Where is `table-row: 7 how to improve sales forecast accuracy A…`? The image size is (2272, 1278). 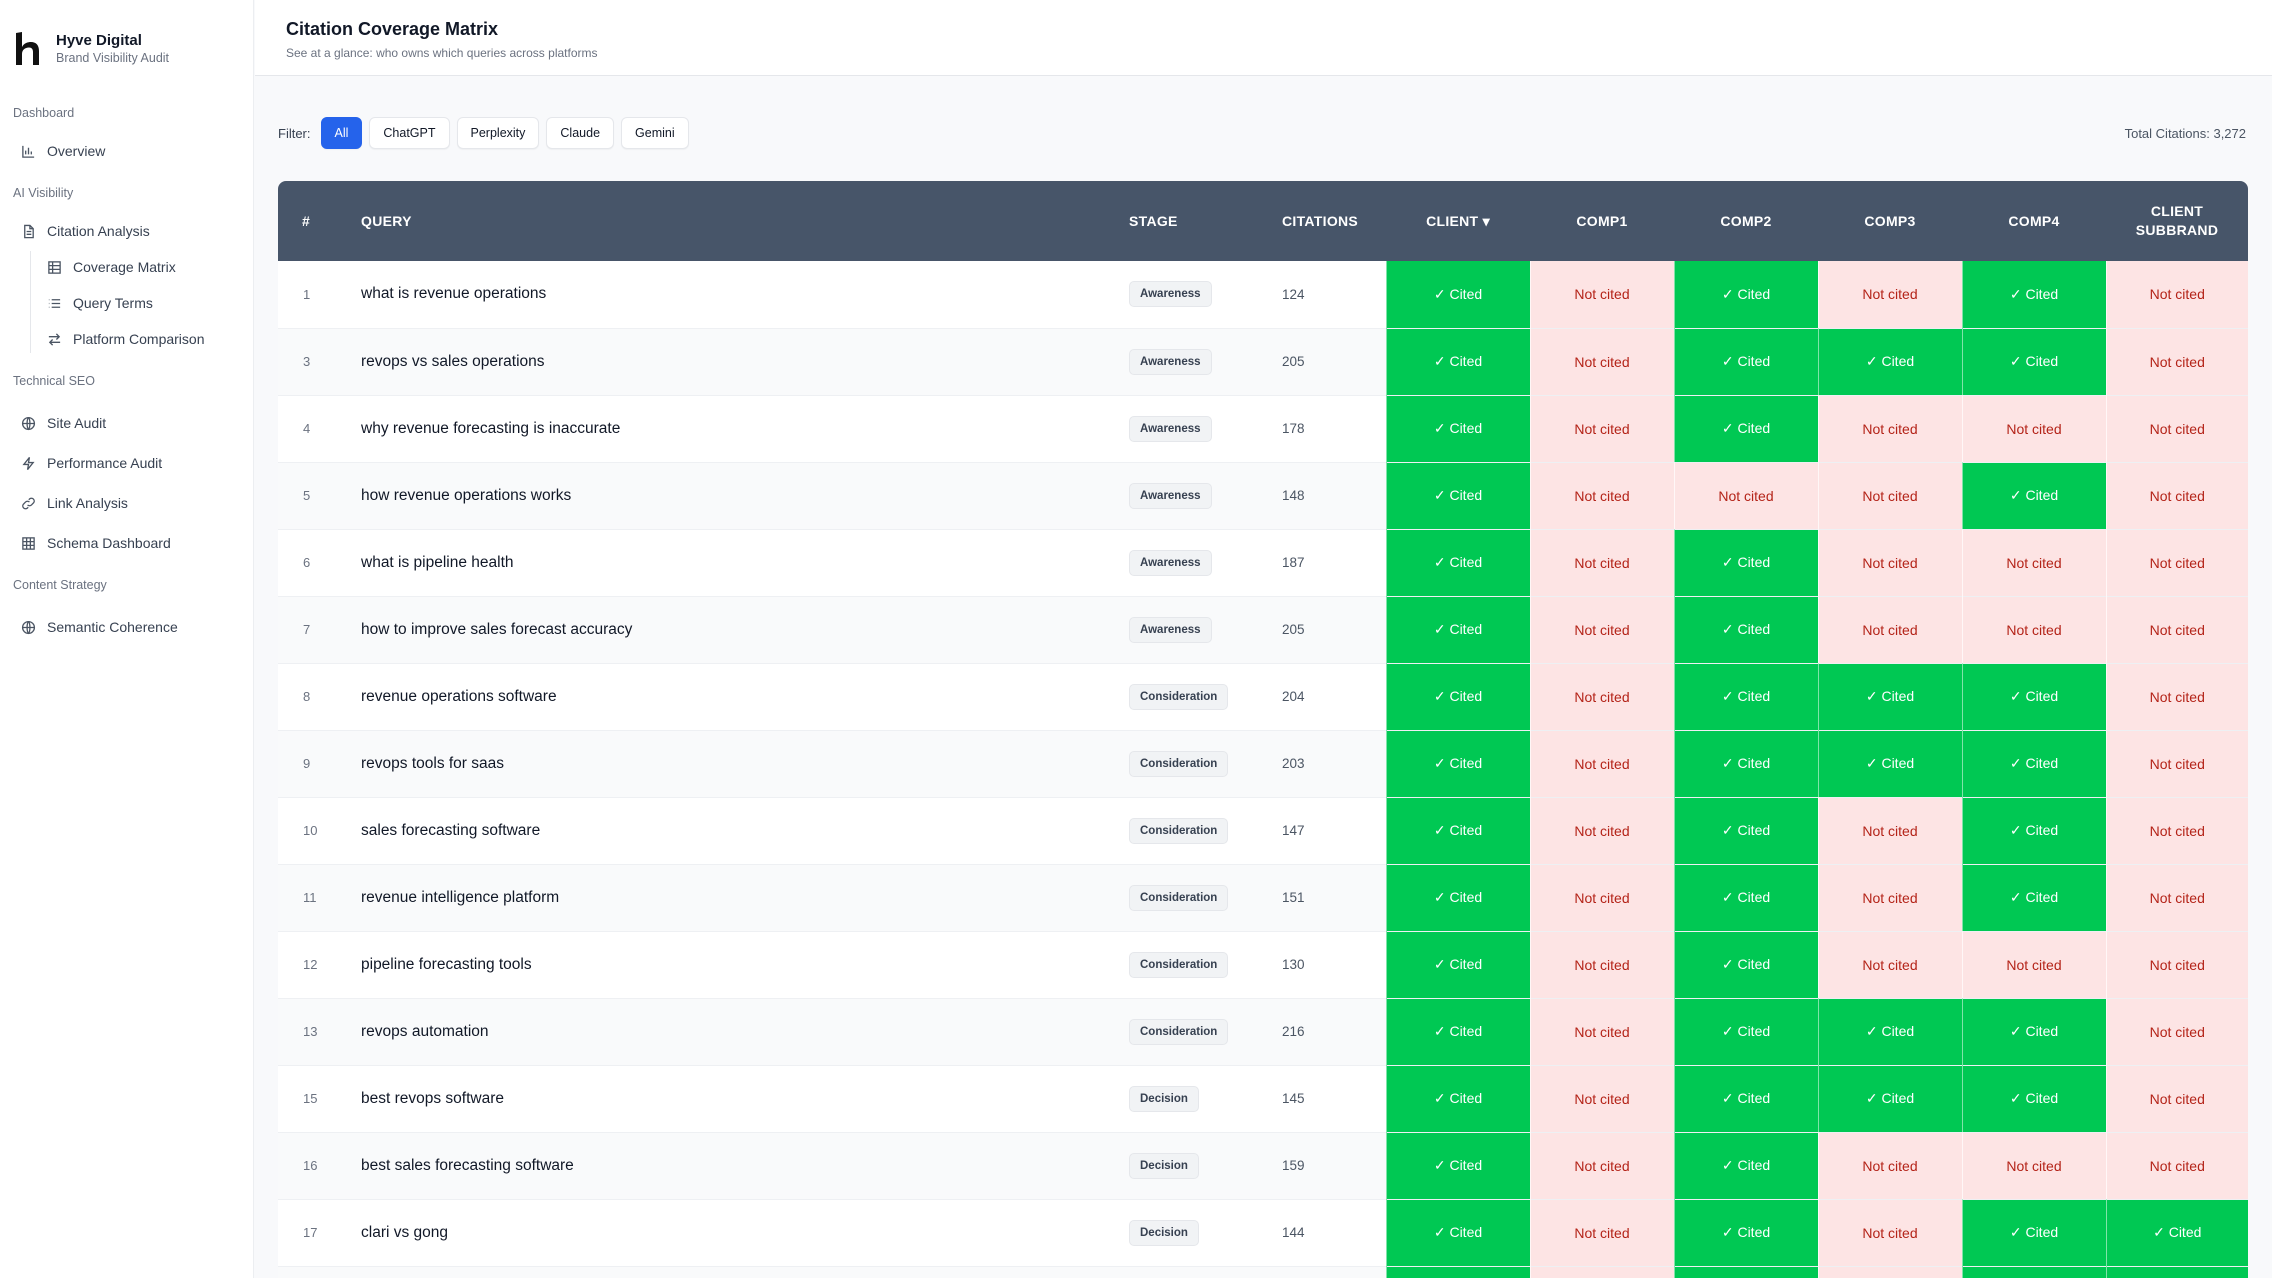 table-row: 7 how to improve sales forecast accuracy A… is located at coordinates (1263, 629).